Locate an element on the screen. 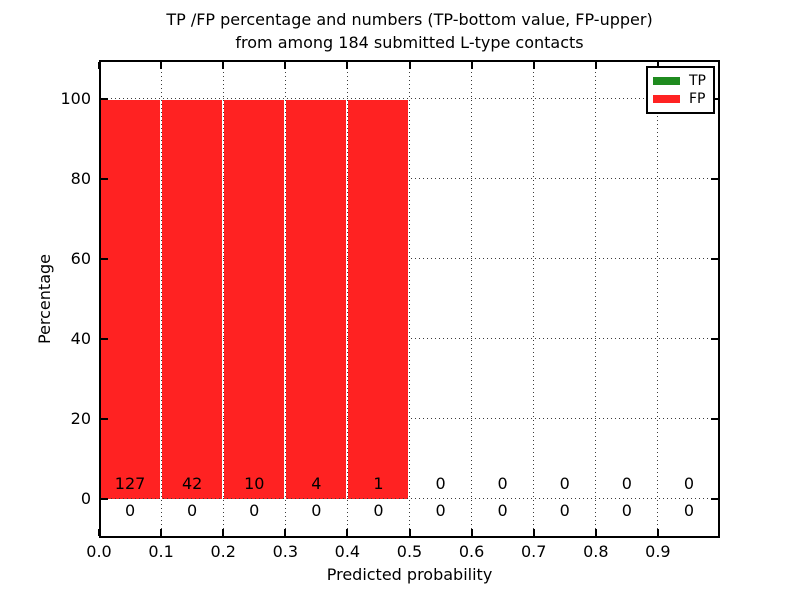  legend-item-tp: TP is located at coordinates (683, 81).